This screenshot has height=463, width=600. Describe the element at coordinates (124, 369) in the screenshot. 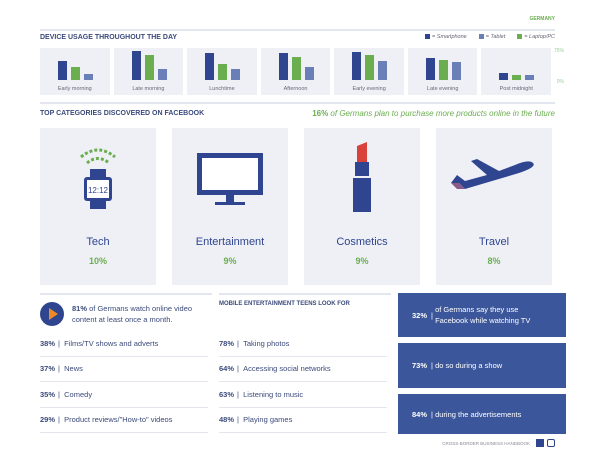

I see `list-item: 37% | News` at that location.